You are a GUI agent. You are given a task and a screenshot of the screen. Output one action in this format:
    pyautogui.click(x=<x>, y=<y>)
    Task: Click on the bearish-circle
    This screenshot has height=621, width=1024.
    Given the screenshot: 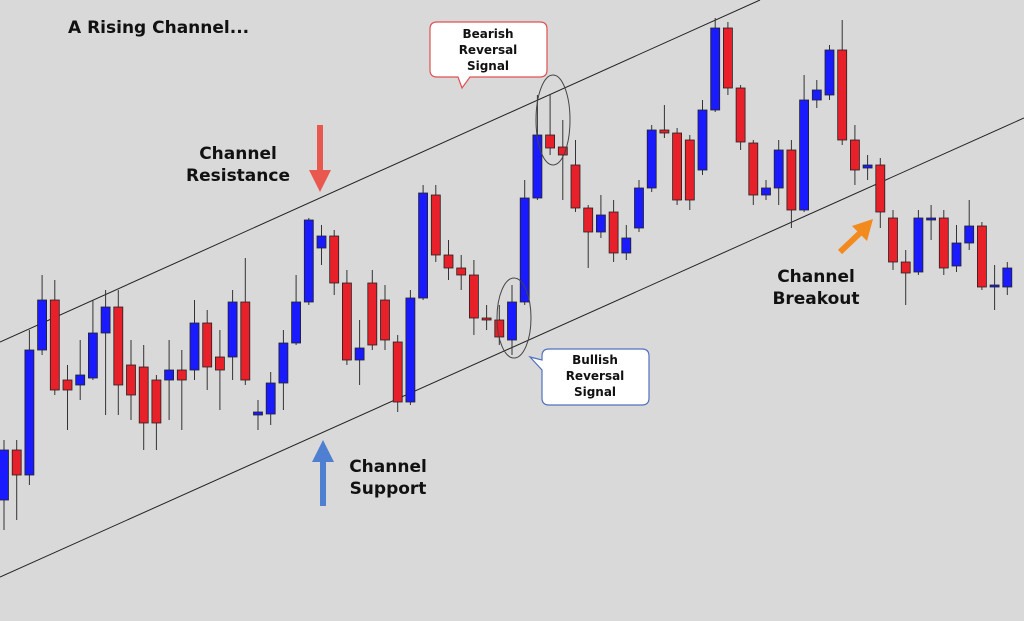 What is the action you would take?
    pyautogui.click(x=553, y=120)
    